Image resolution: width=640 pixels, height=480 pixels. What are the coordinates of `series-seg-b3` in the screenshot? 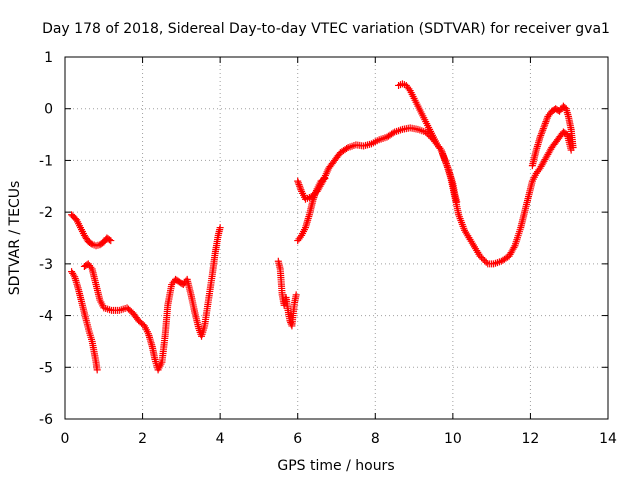 It's located at (311, 210).